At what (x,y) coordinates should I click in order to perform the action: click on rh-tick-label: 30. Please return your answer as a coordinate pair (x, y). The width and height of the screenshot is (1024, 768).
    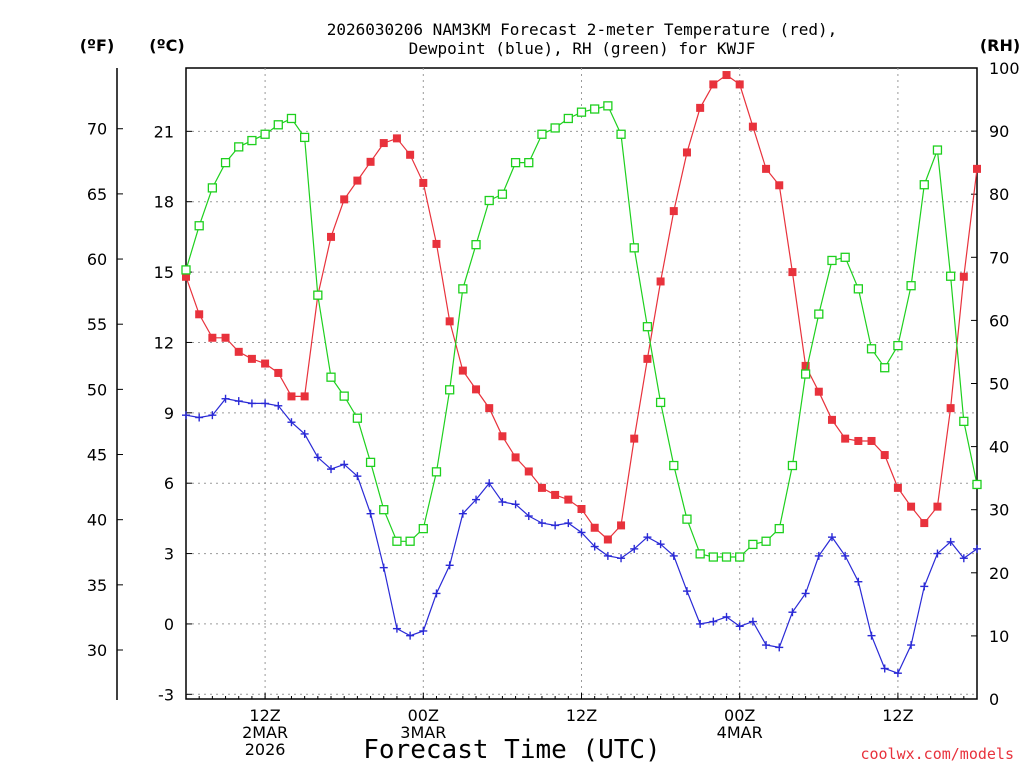
    Looking at the image, I should click on (999, 510).